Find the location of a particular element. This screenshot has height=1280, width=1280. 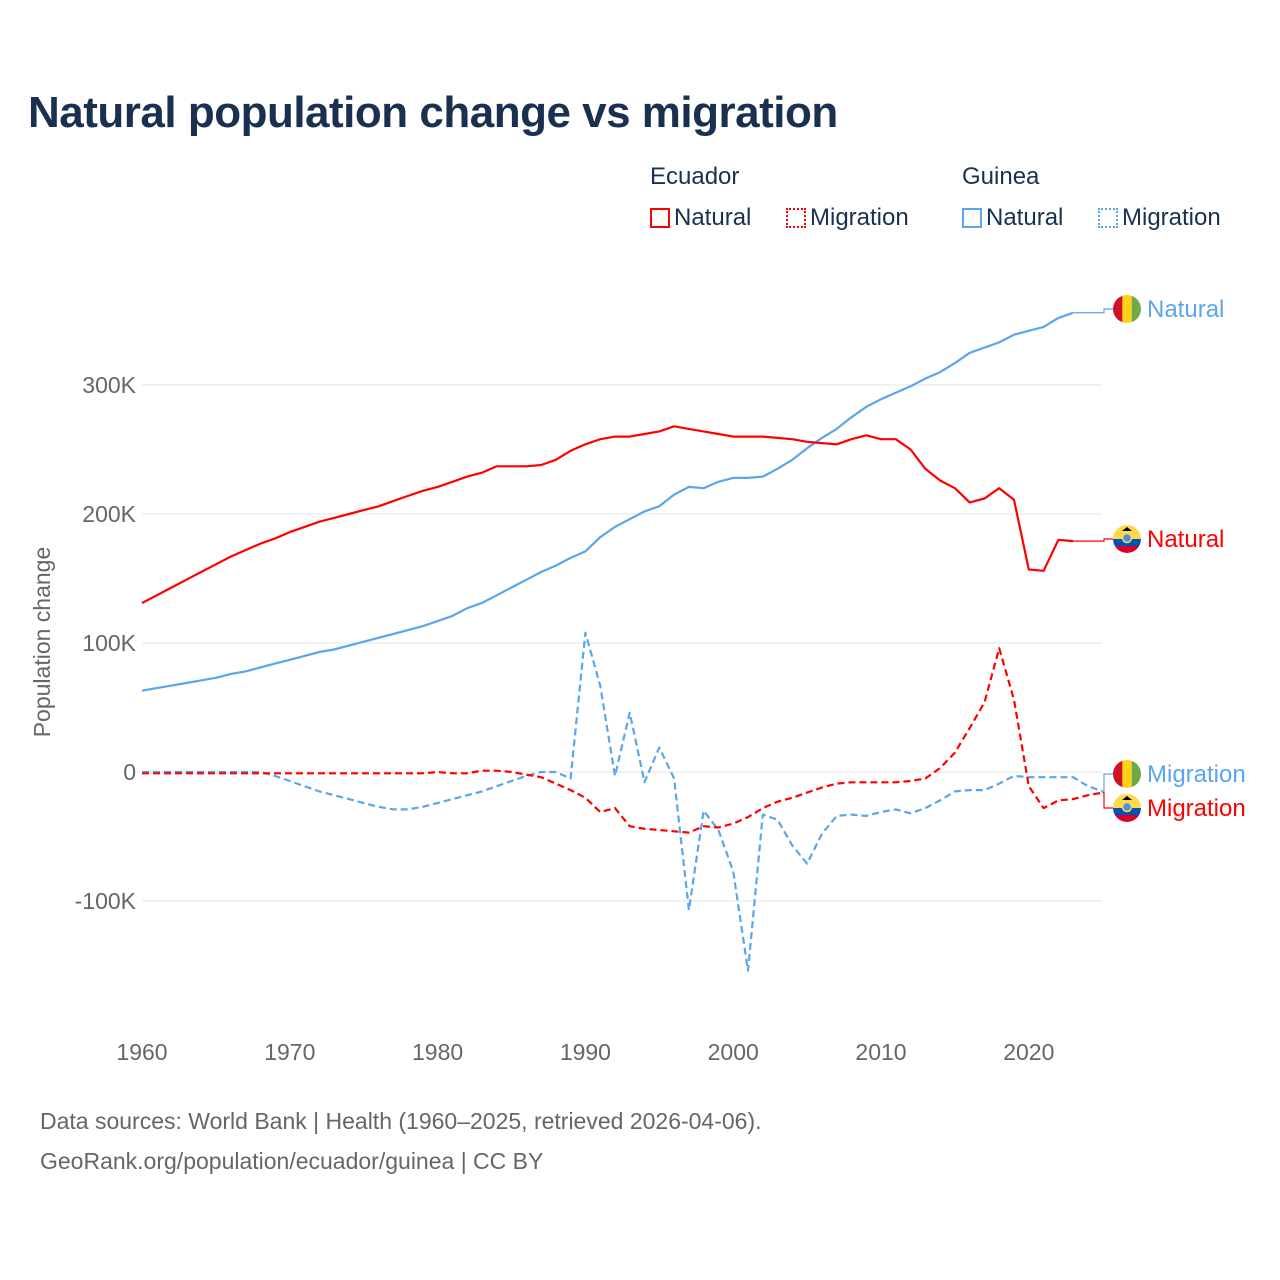

legend-group-guinea: Guinea is located at coordinates (1001, 176).